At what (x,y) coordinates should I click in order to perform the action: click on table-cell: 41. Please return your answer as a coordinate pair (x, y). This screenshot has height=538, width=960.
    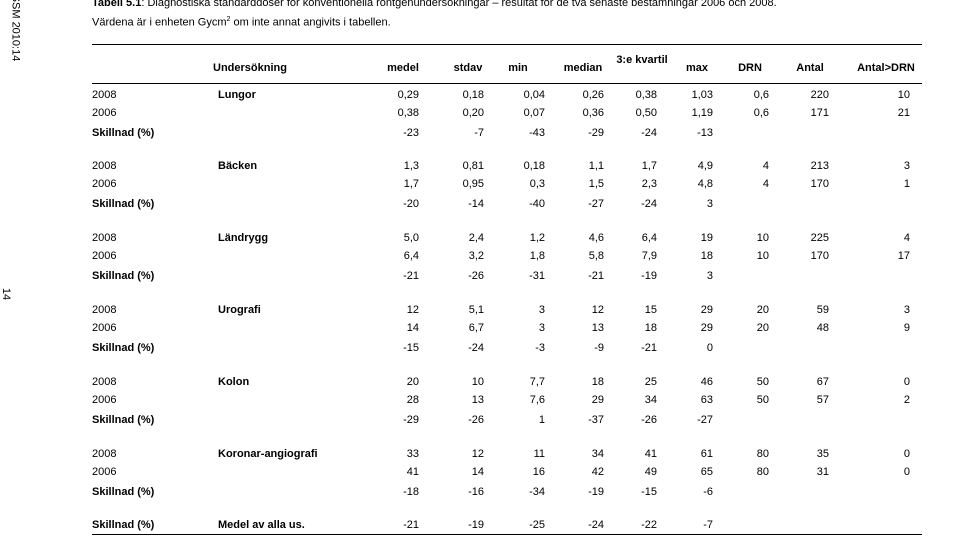
    Looking at the image, I should click on (650, 454).